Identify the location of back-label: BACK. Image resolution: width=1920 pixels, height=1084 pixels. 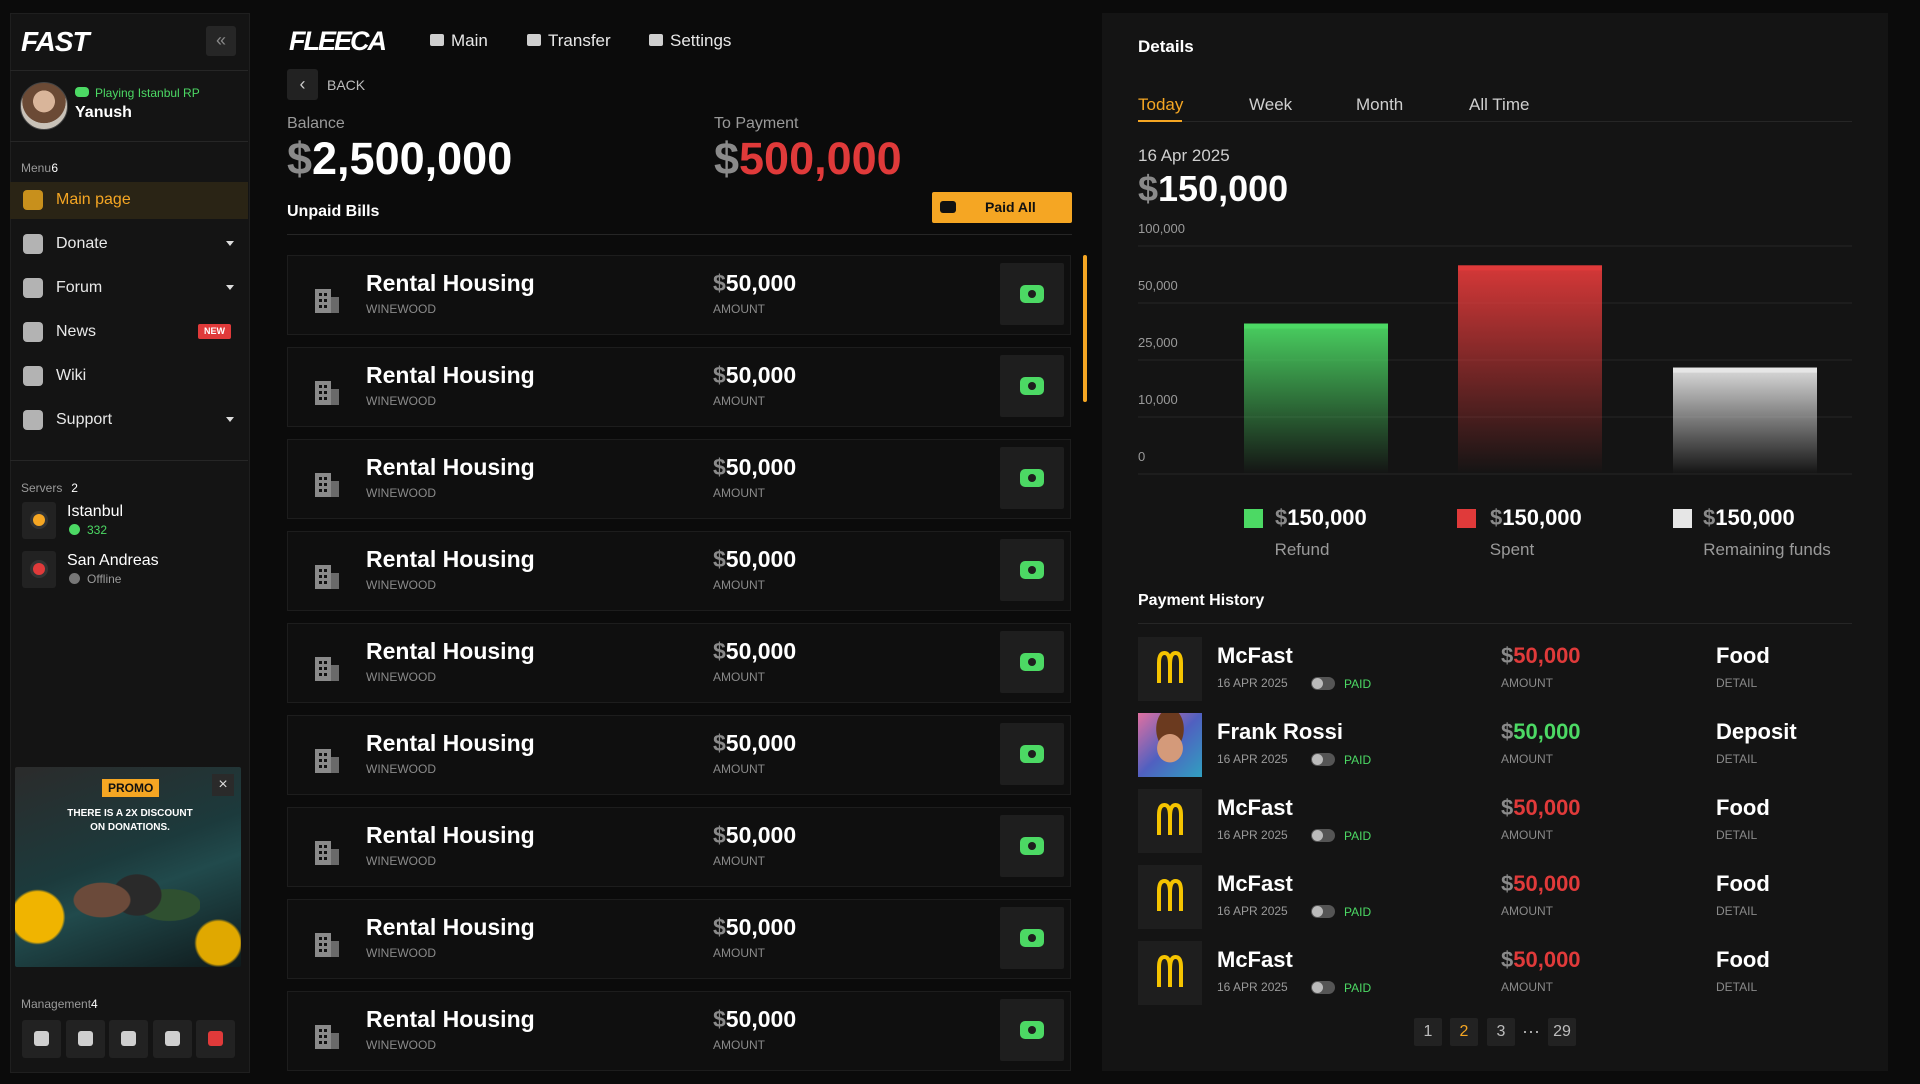
(346, 85).